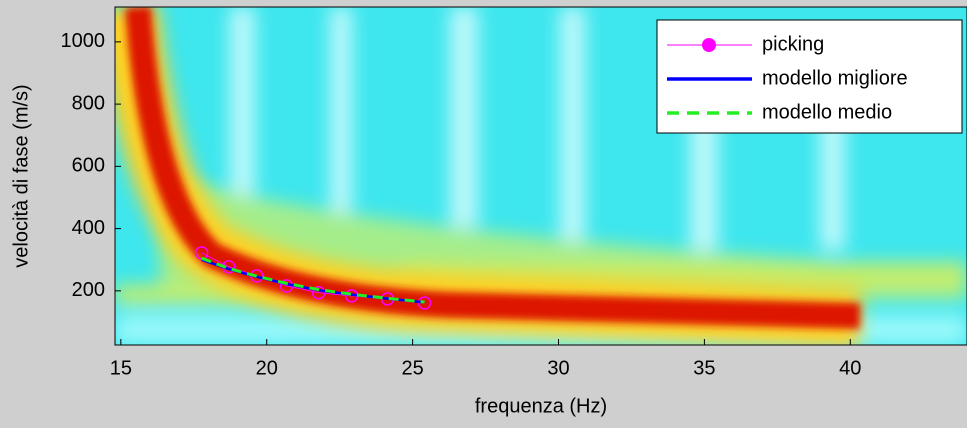 The height and width of the screenshot is (428, 967). I want to click on x-tick-label: 20, so click(267, 368).